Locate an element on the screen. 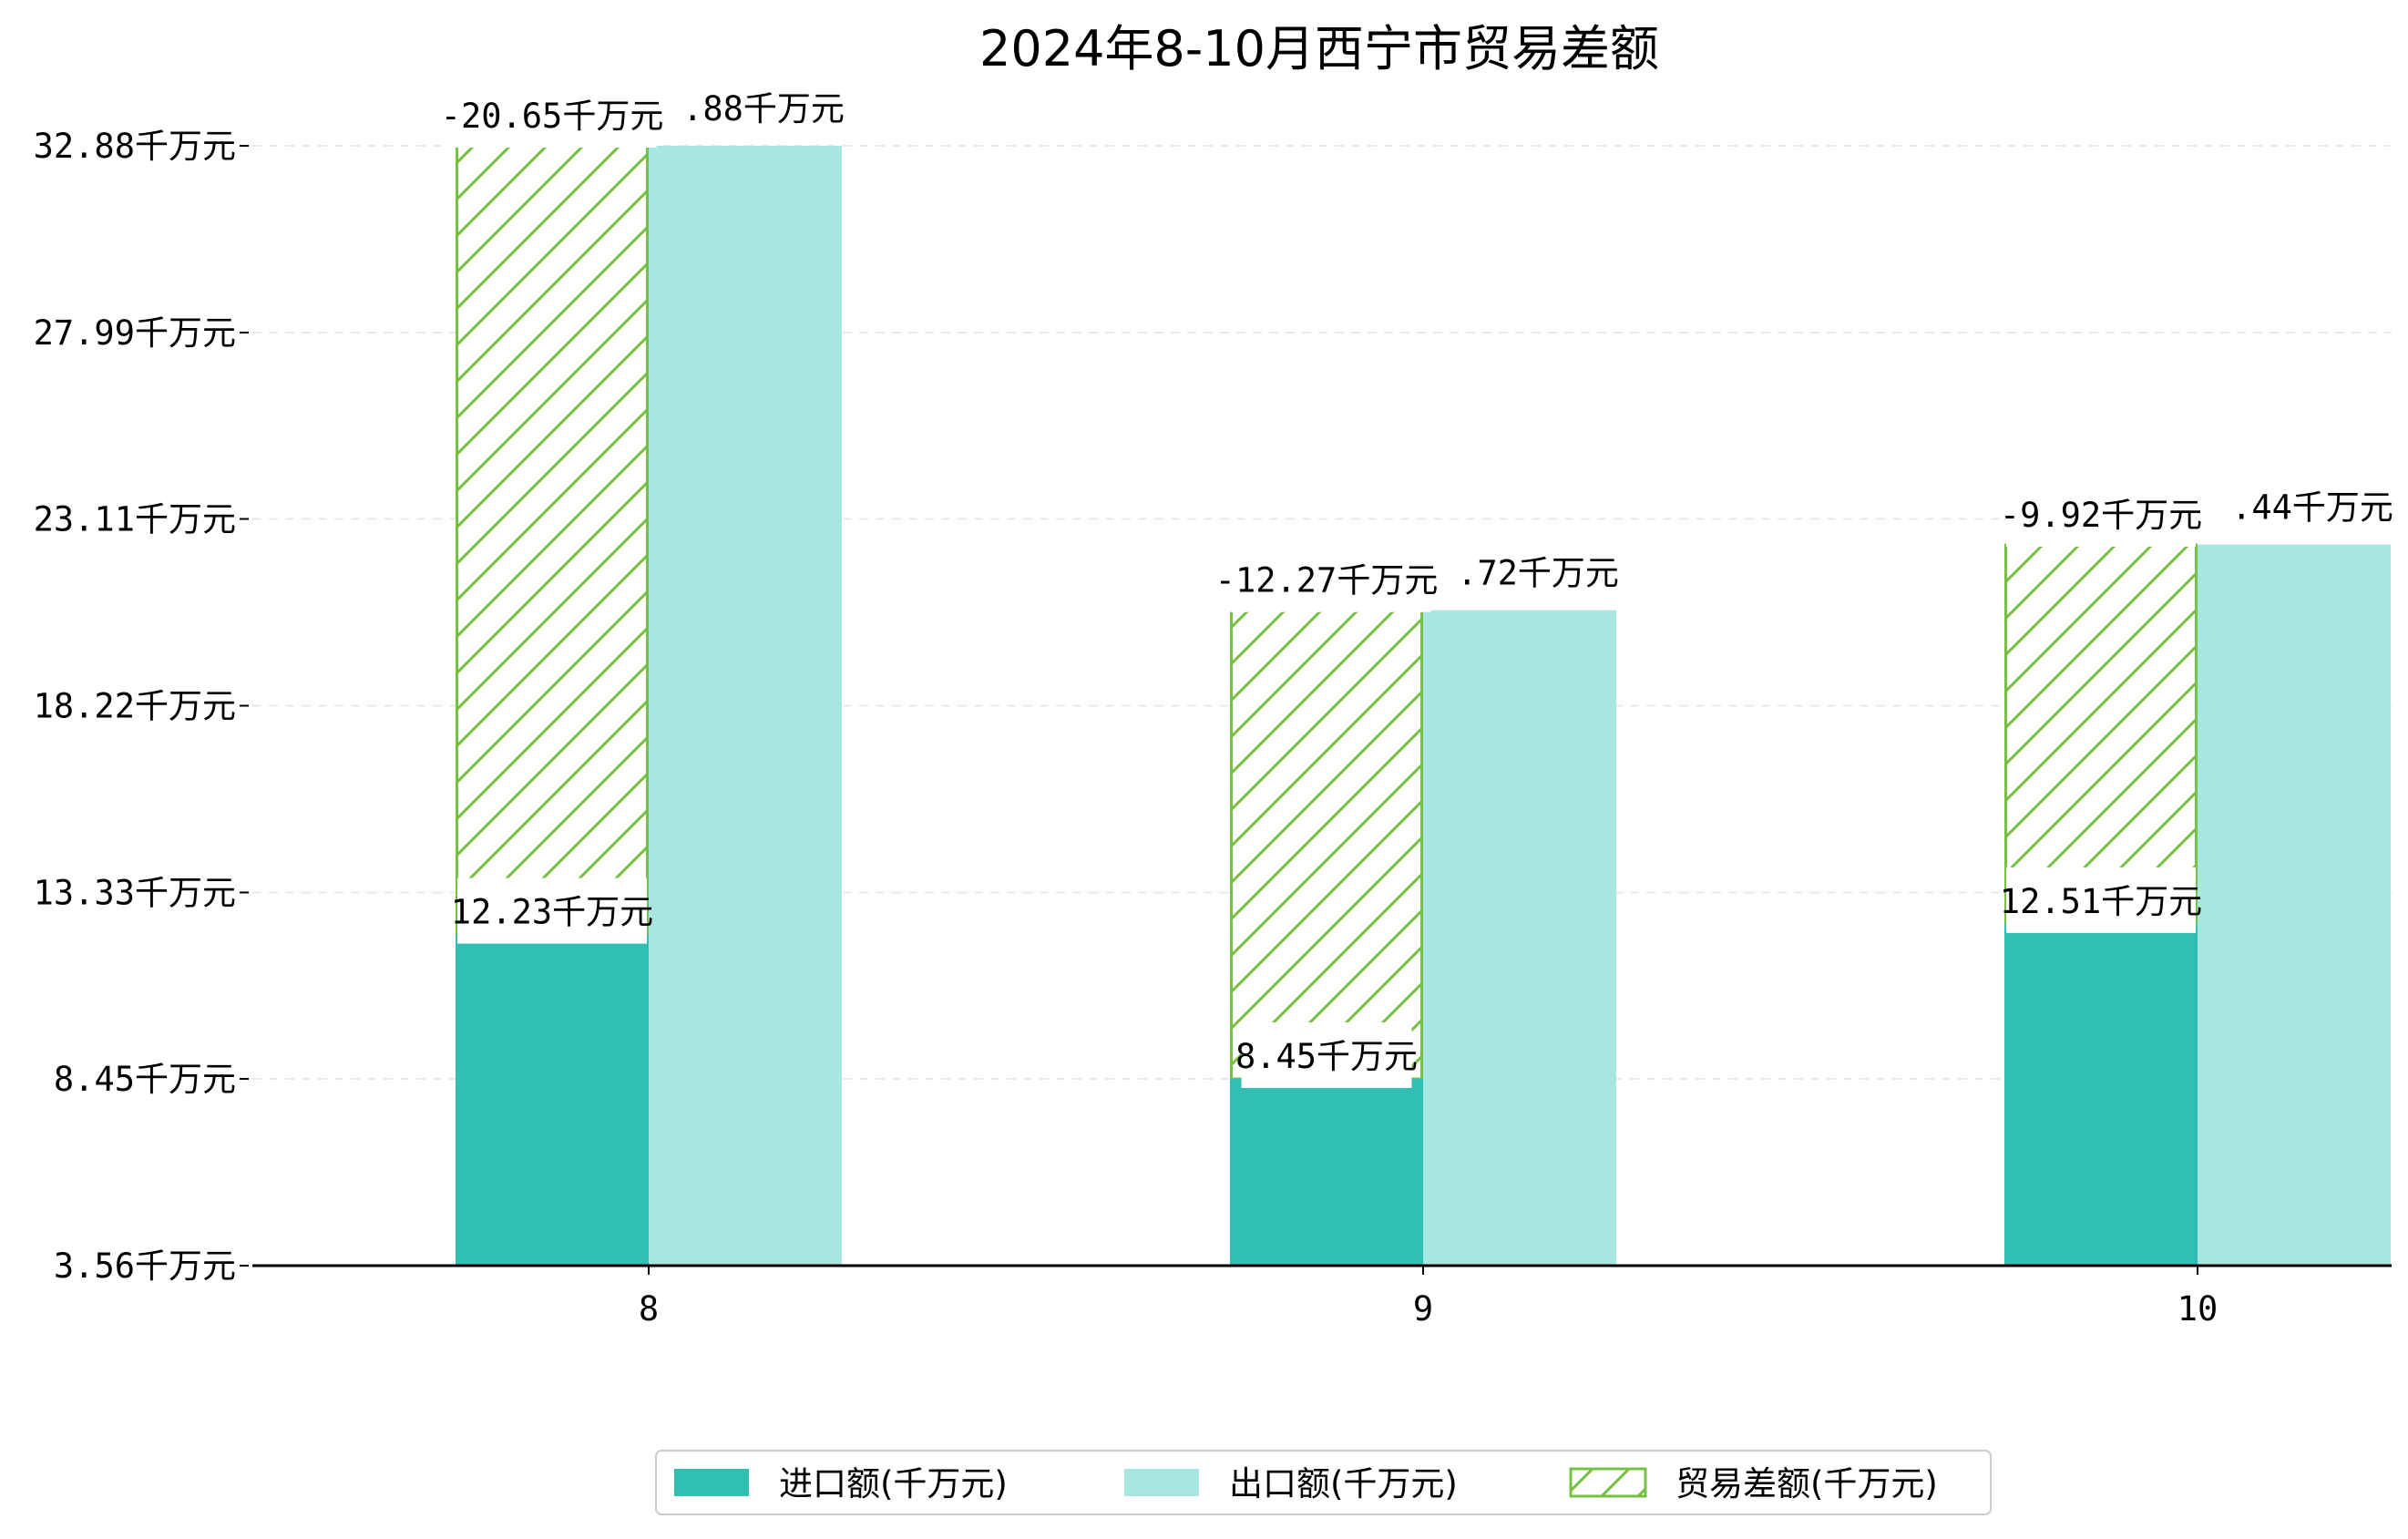  x-tick-label: 8 is located at coordinates (649, 1309).